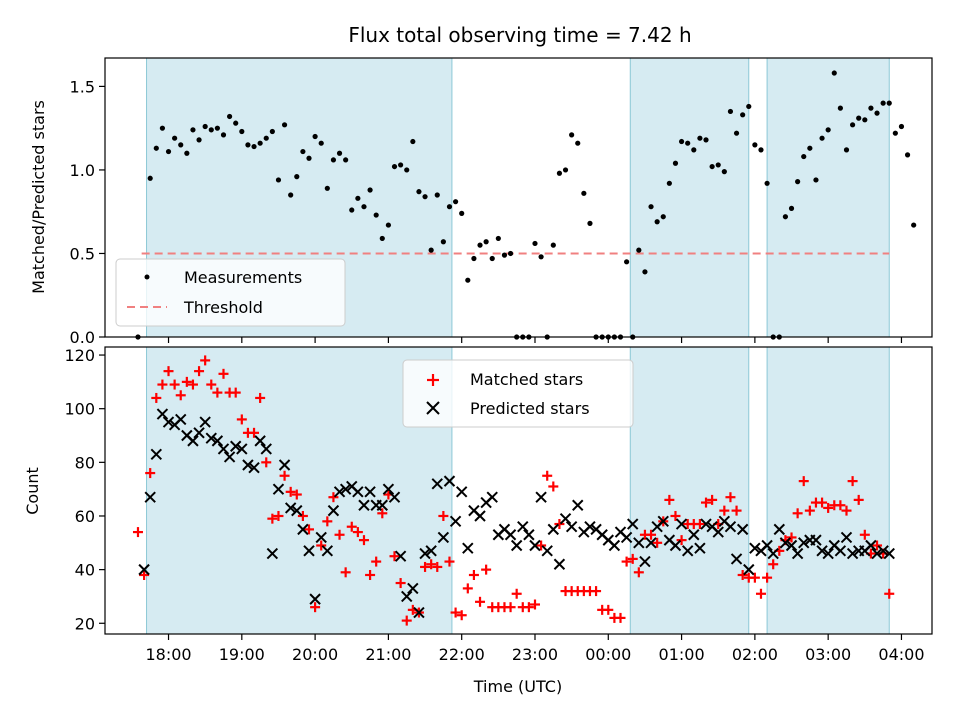 The width and height of the screenshot is (960, 720). What do you see at coordinates (85, 516) in the screenshot?
I see `y-tick-label: 60` at bounding box center [85, 516].